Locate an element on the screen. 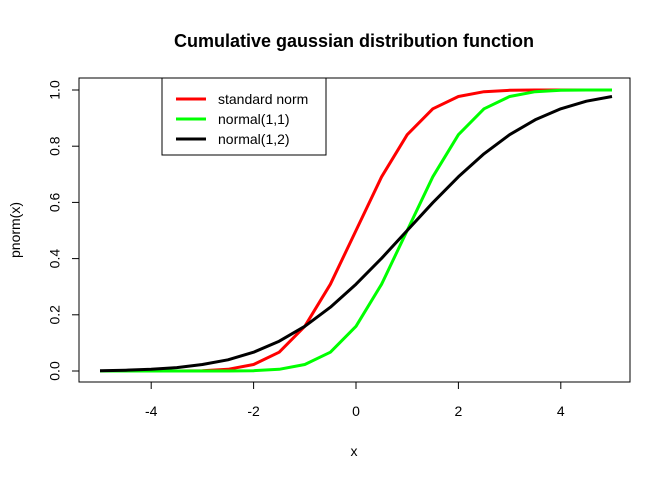 The height and width of the screenshot is (480, 672). x-tick-label: 0 is located at coordinates (356, 411).